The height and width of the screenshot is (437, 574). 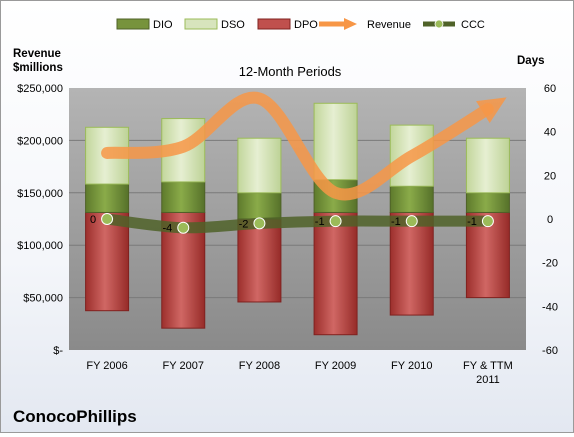 What do you see at coordinates (244, 224) in the screenshot?
I see `ccc-data-label: -2` at bounding box center [244, 224].